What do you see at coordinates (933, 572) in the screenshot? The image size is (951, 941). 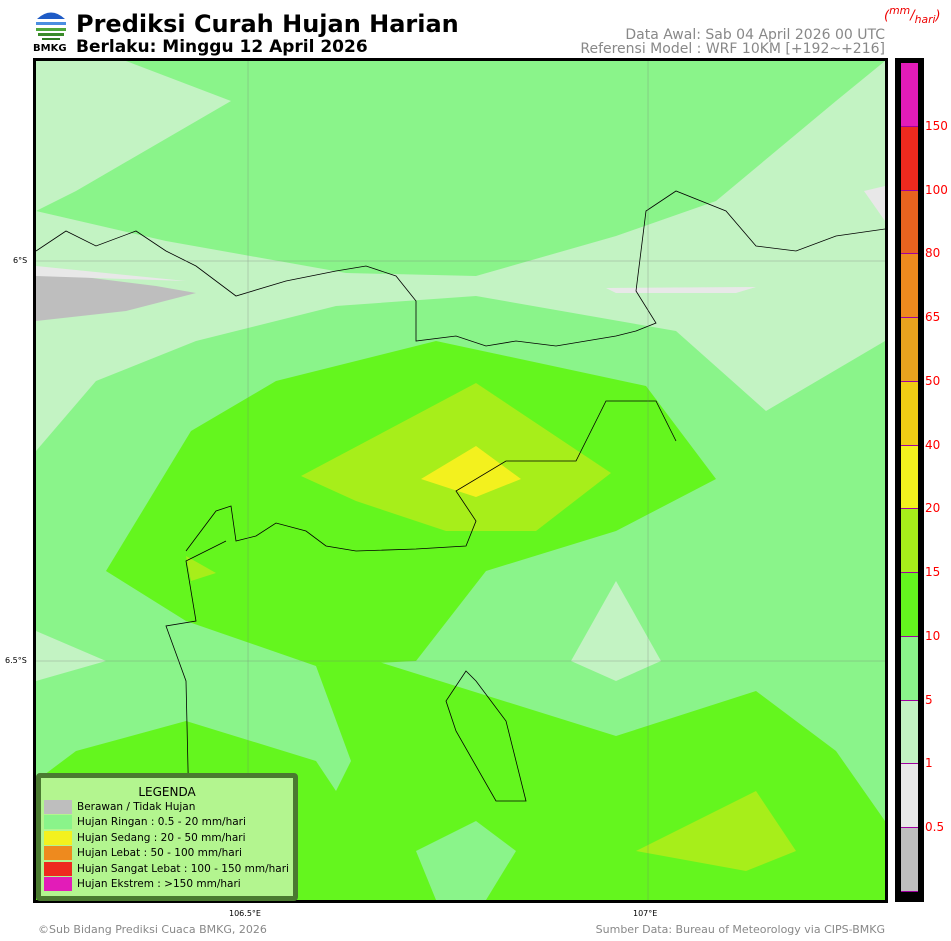 I see `colorbar-label: 15` at bounding box center [933, 572].